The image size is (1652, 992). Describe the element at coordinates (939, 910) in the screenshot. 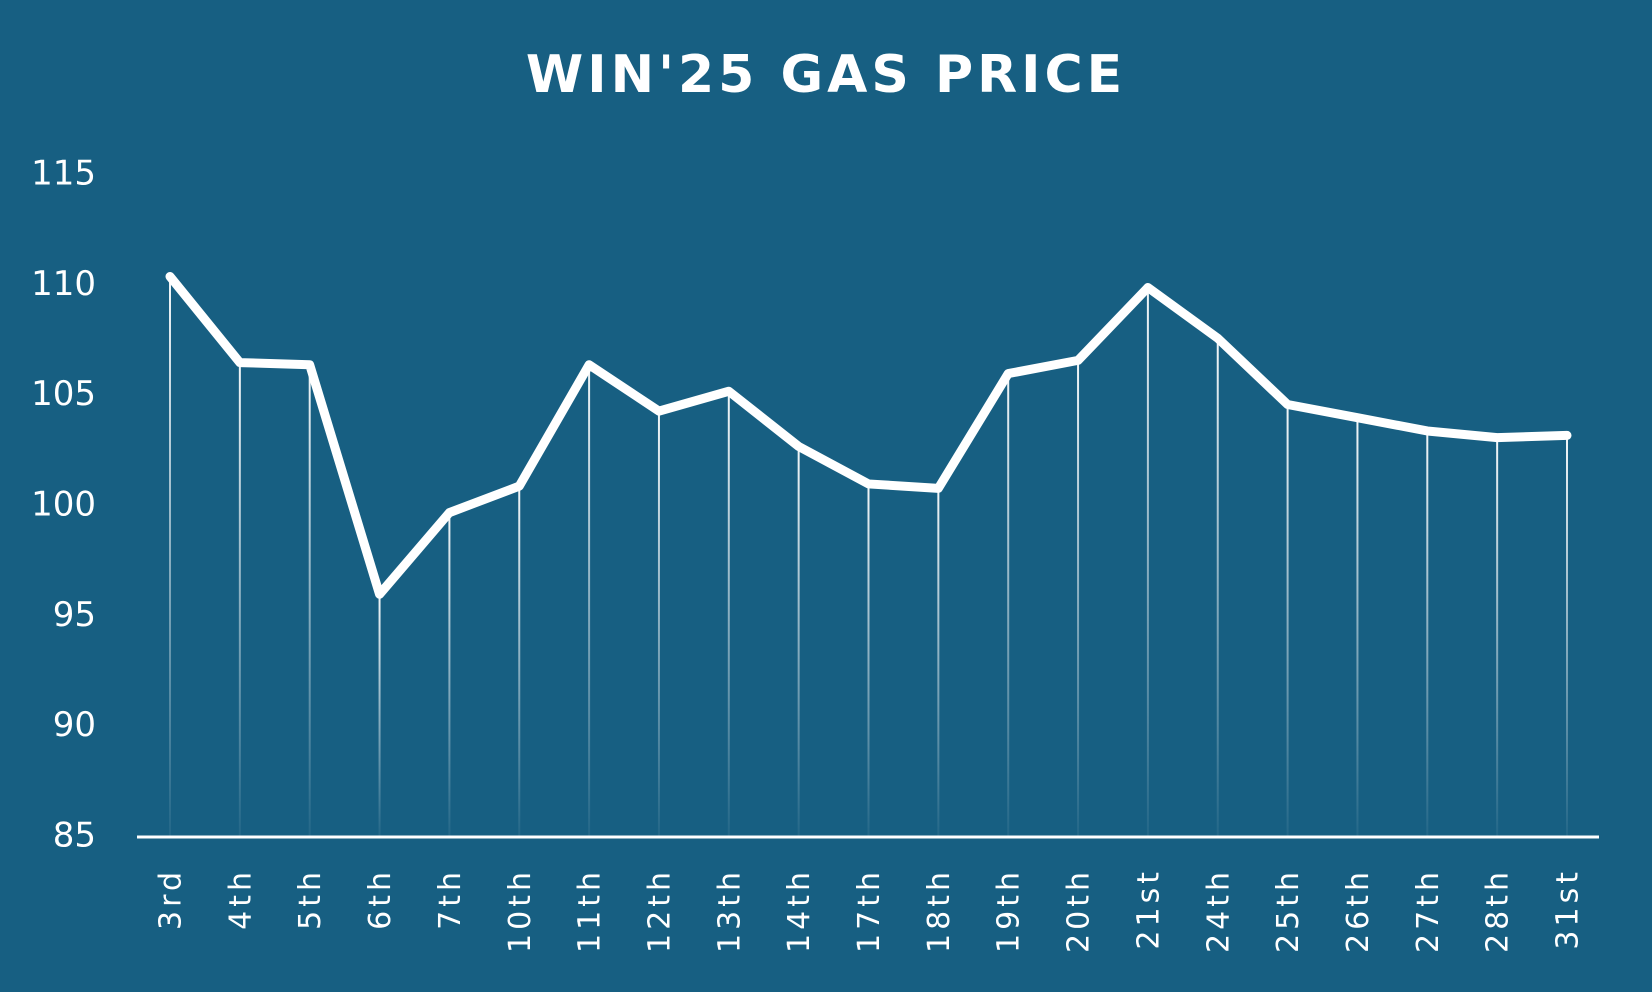

I see `x-tick-label: 18th` at that location.